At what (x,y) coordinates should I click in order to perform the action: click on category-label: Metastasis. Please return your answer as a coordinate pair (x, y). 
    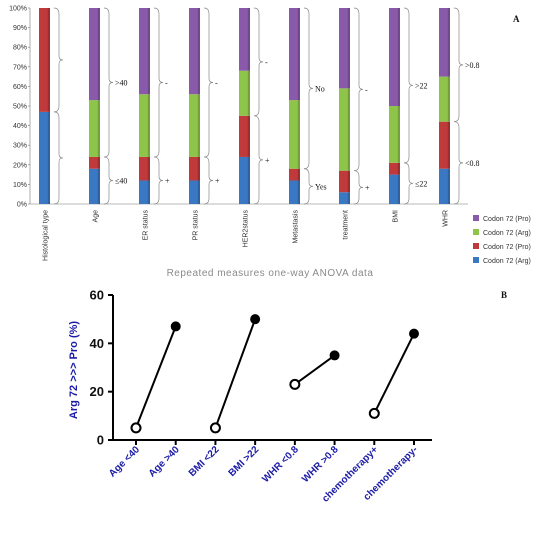
    Looking at the image, I should click on (296, 227).